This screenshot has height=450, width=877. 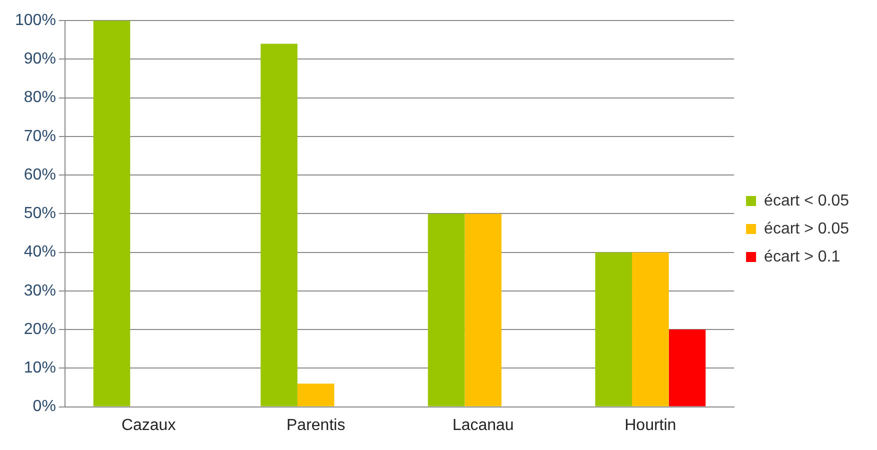 I want to click on x-tick-label: Cazaux, so click(x=148, y=425).